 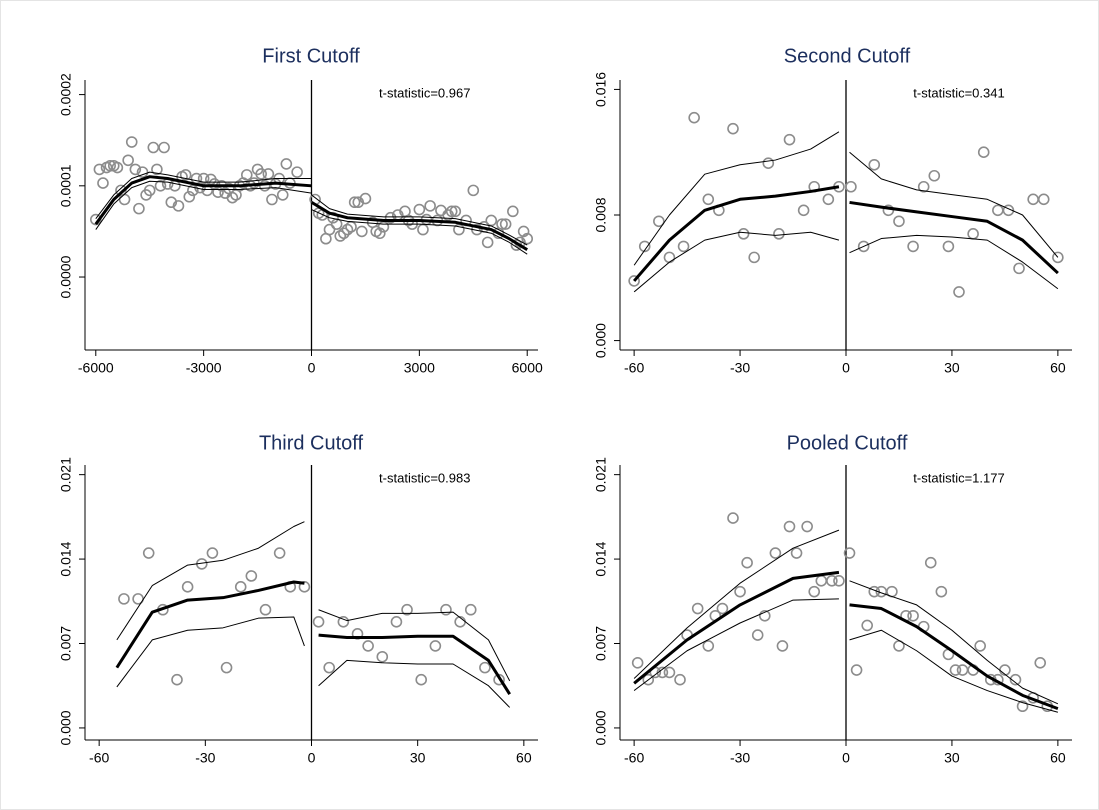 I want to click on y-tick-label: 0.0002, so click(x=66, y=94).